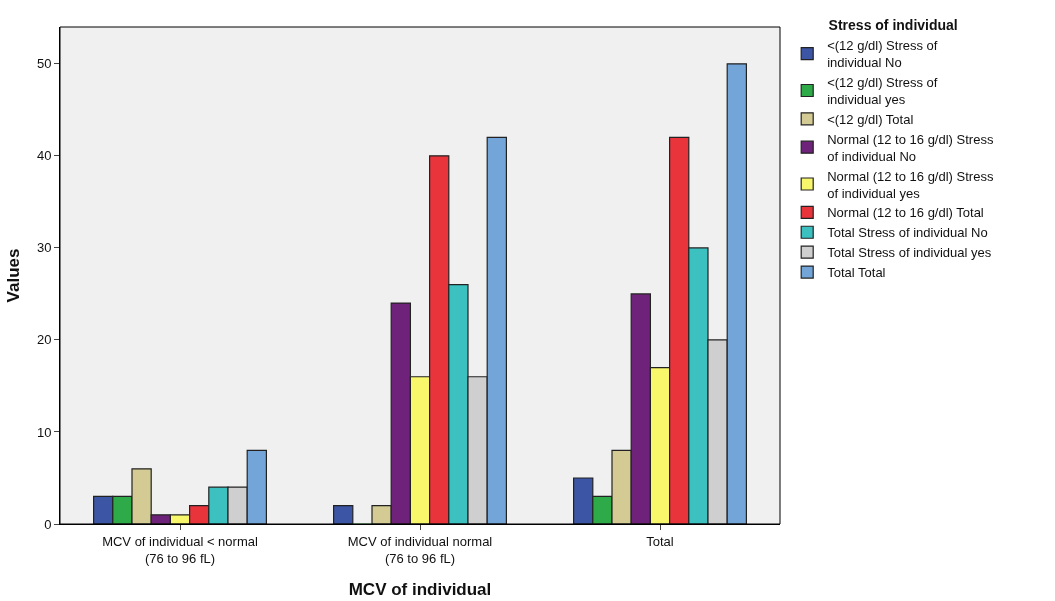 The height and width of the screenshot is (601, 1055). I want to click on y-tick-label: 40, so click(44, 156).